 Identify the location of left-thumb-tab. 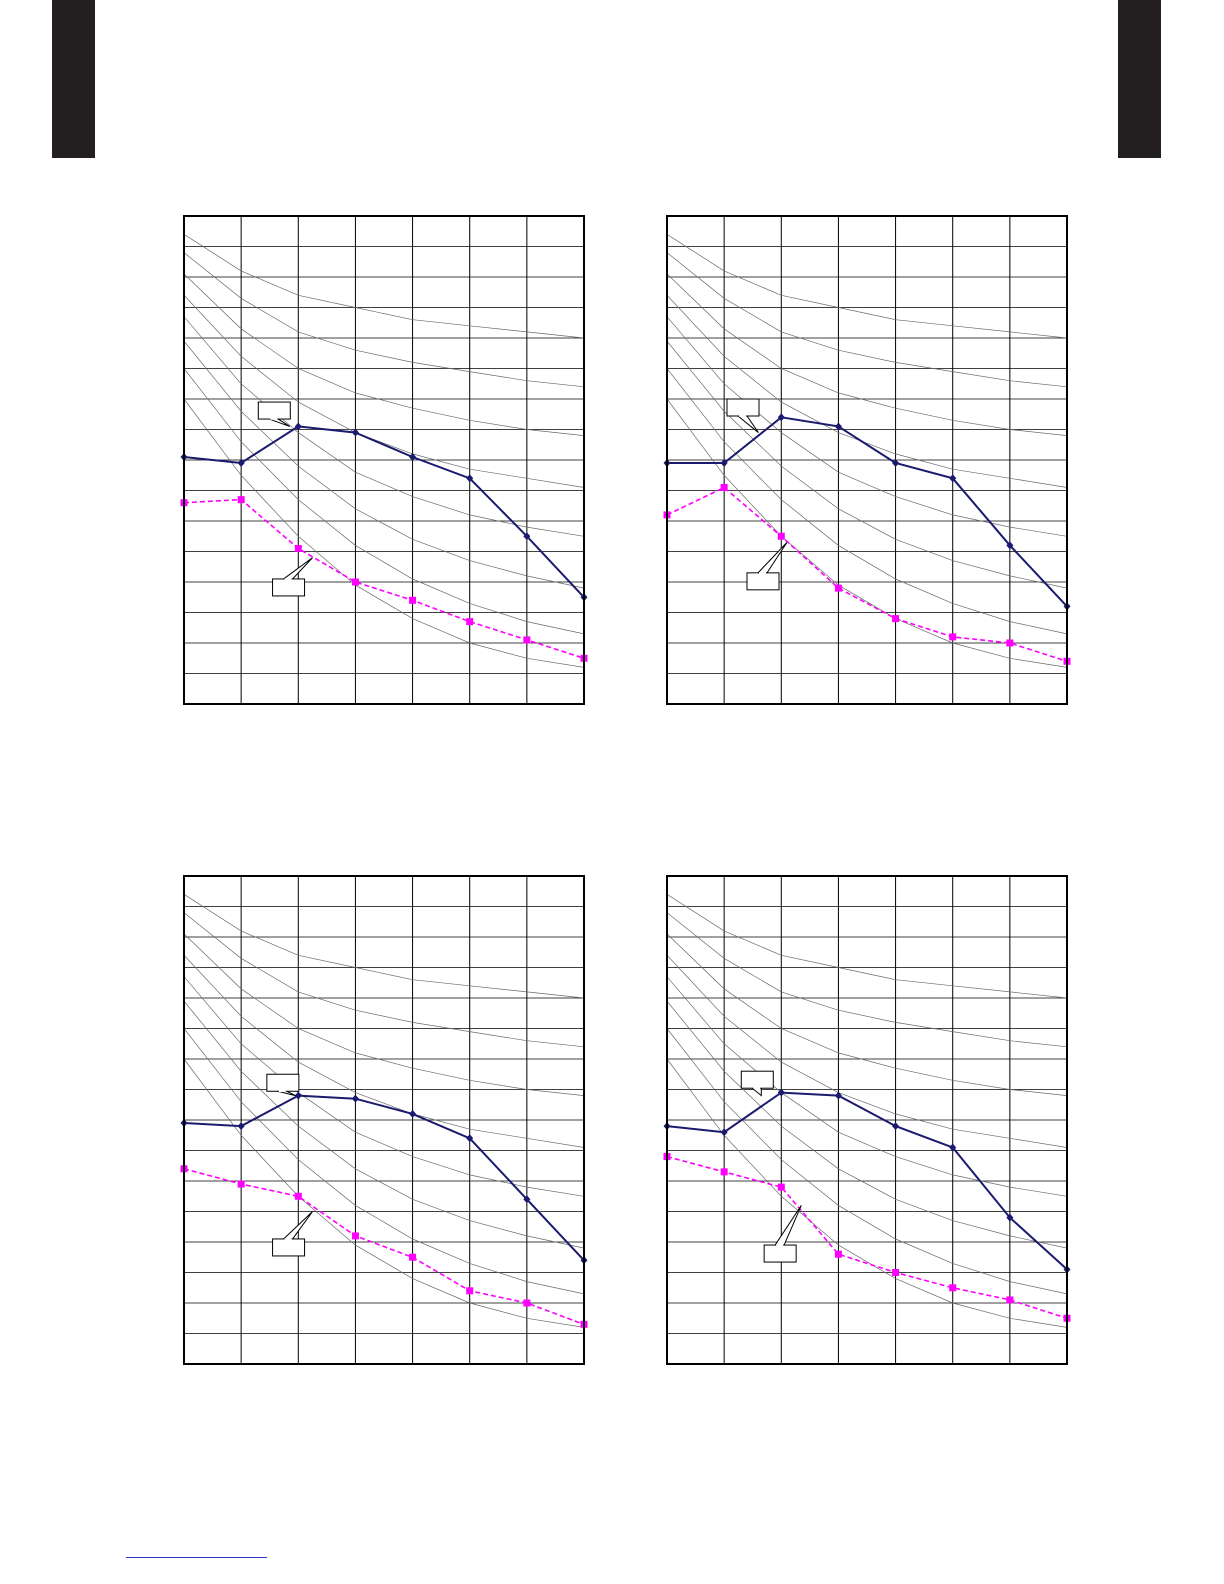
(73, 79).